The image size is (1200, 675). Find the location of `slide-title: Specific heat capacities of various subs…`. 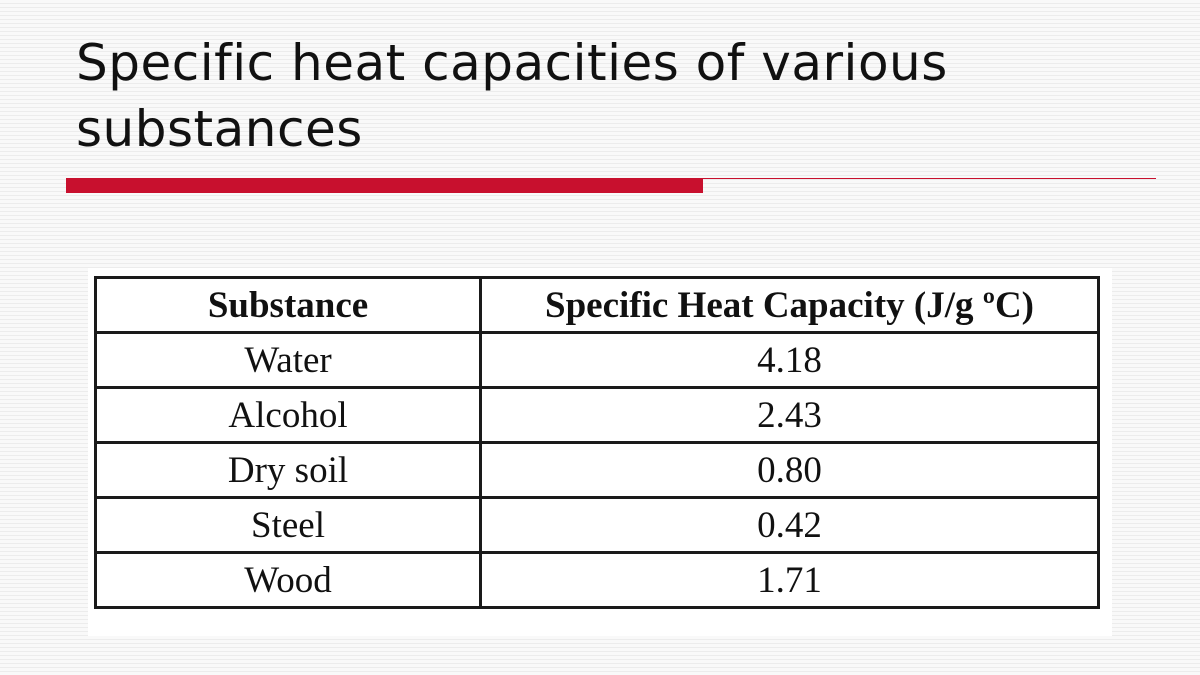

slide-title: Specific heat capacities of various subs… is located at coordinates (512, 96).